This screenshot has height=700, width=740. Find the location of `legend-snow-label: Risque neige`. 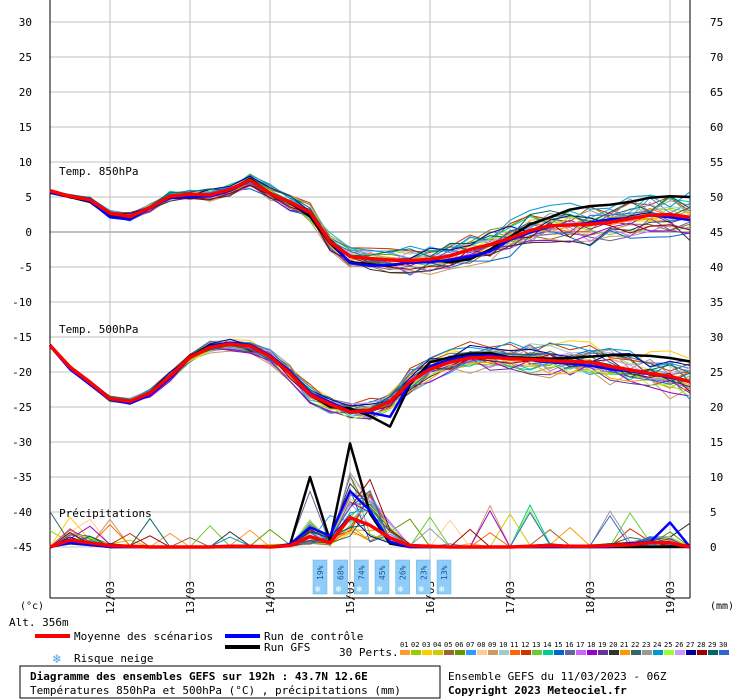

legend-snow-label: Risque neige is located at coordinates (113, 658).